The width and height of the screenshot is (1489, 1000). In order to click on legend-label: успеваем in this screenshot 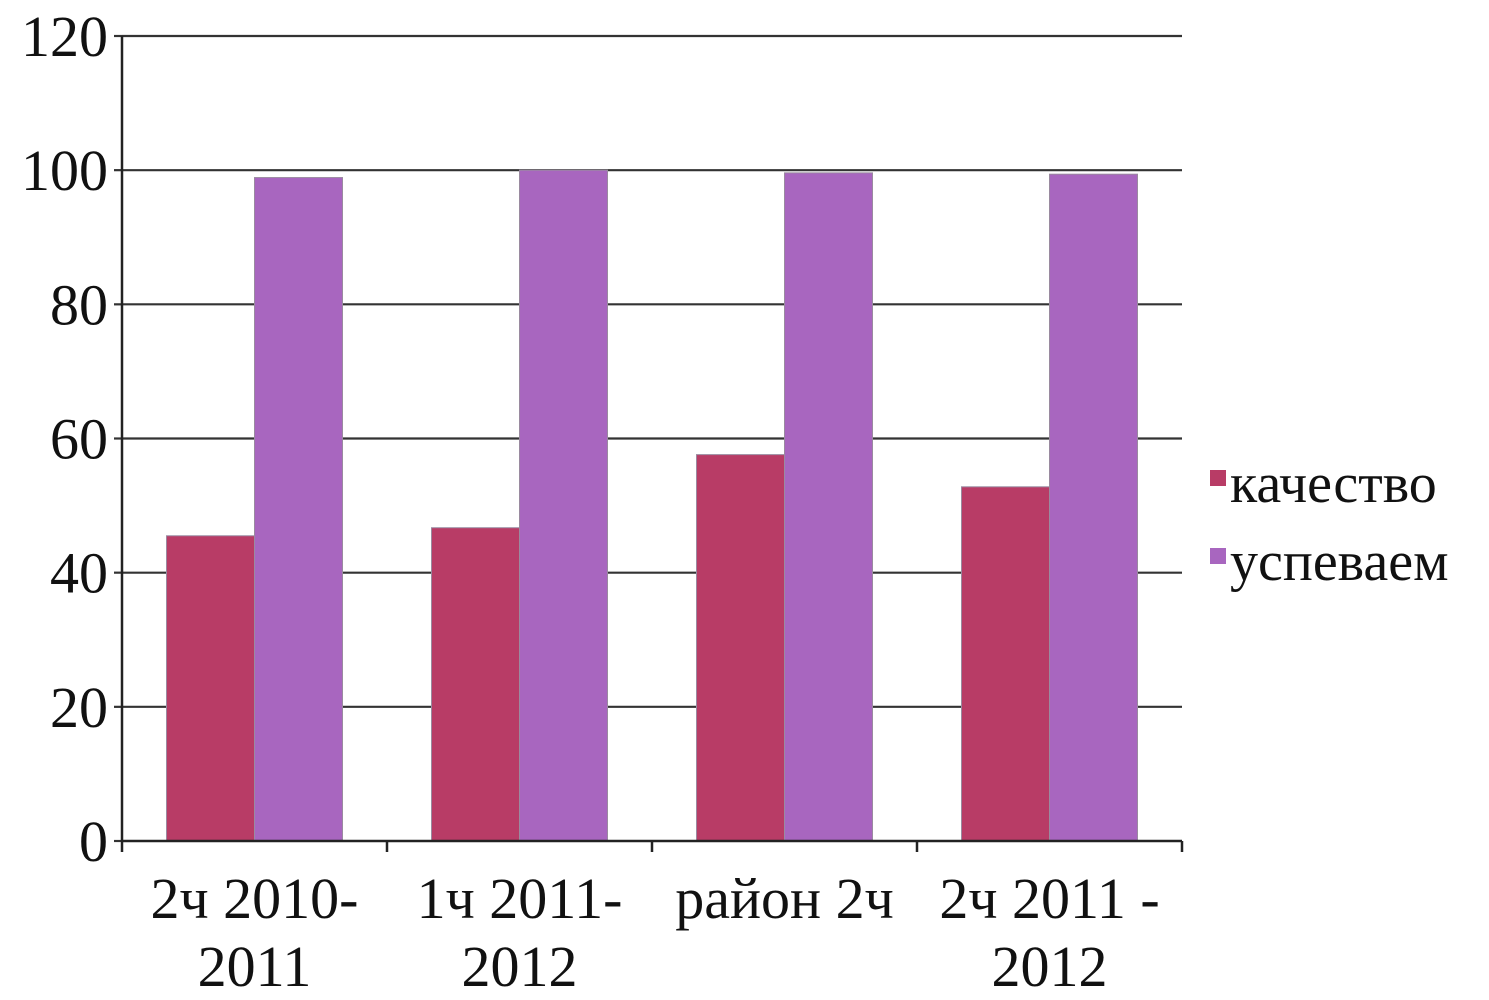, I will do `click(1339, 562)`.